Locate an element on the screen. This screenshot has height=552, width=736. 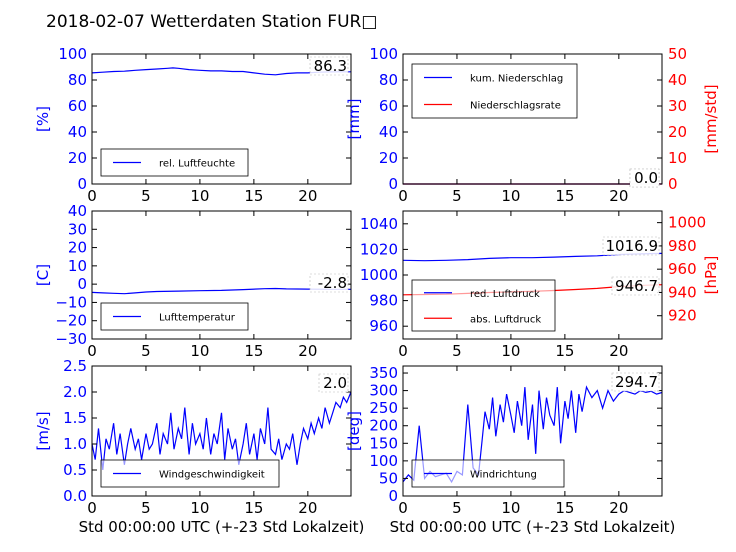
y2-tick-label: 920 is located at coordinates (682, 316).